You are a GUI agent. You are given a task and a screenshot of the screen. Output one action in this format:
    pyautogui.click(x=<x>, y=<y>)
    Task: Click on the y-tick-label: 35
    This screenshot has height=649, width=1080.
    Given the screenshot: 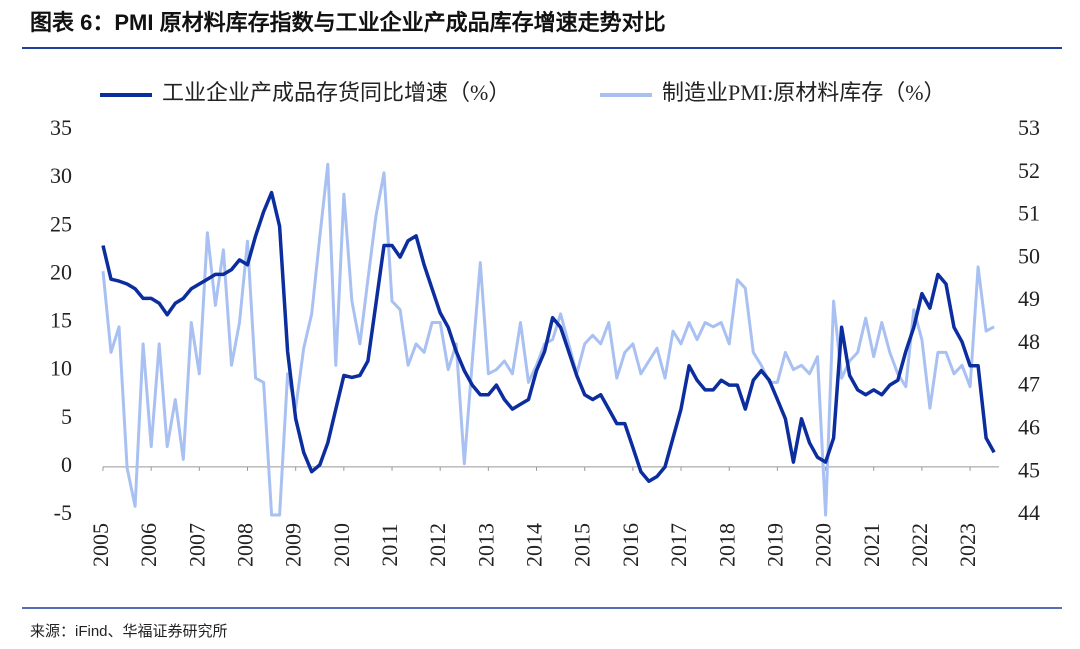 What is the action you would take?
    pyautogui.click(x=61, y=127)
    